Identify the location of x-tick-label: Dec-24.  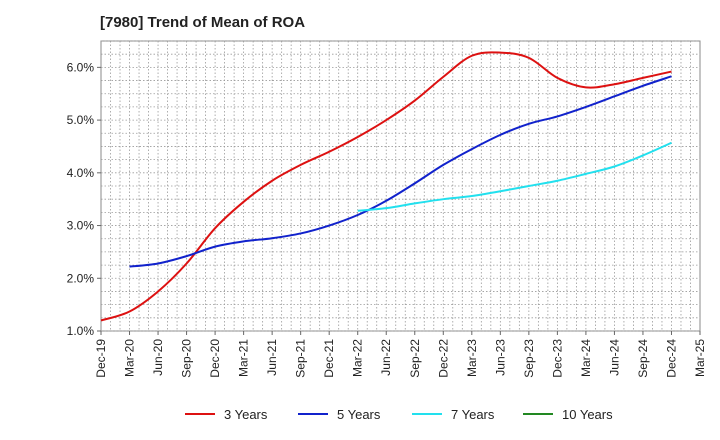
(671, 358).